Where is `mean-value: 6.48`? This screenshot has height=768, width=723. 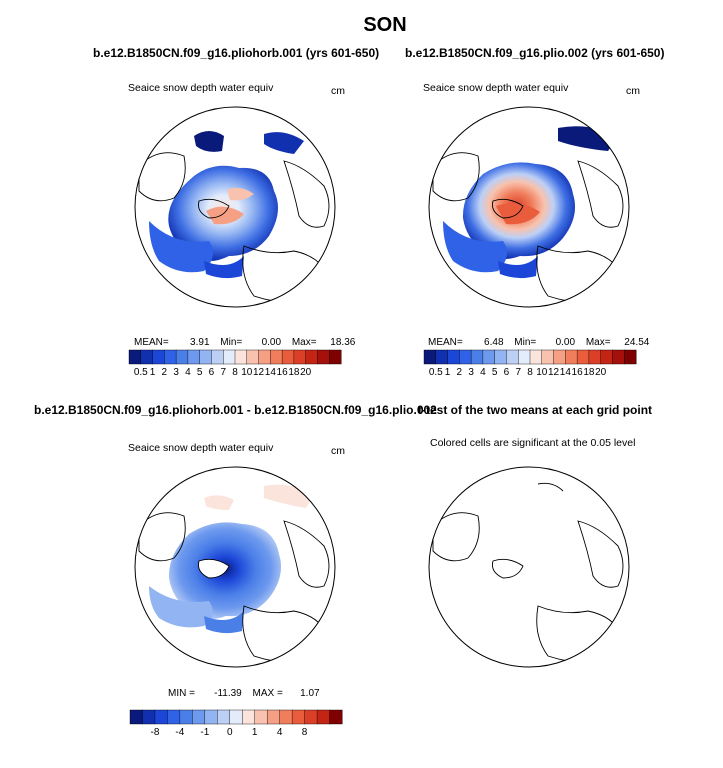
mean-value: 6.48 is located at coordinates (494, 342).